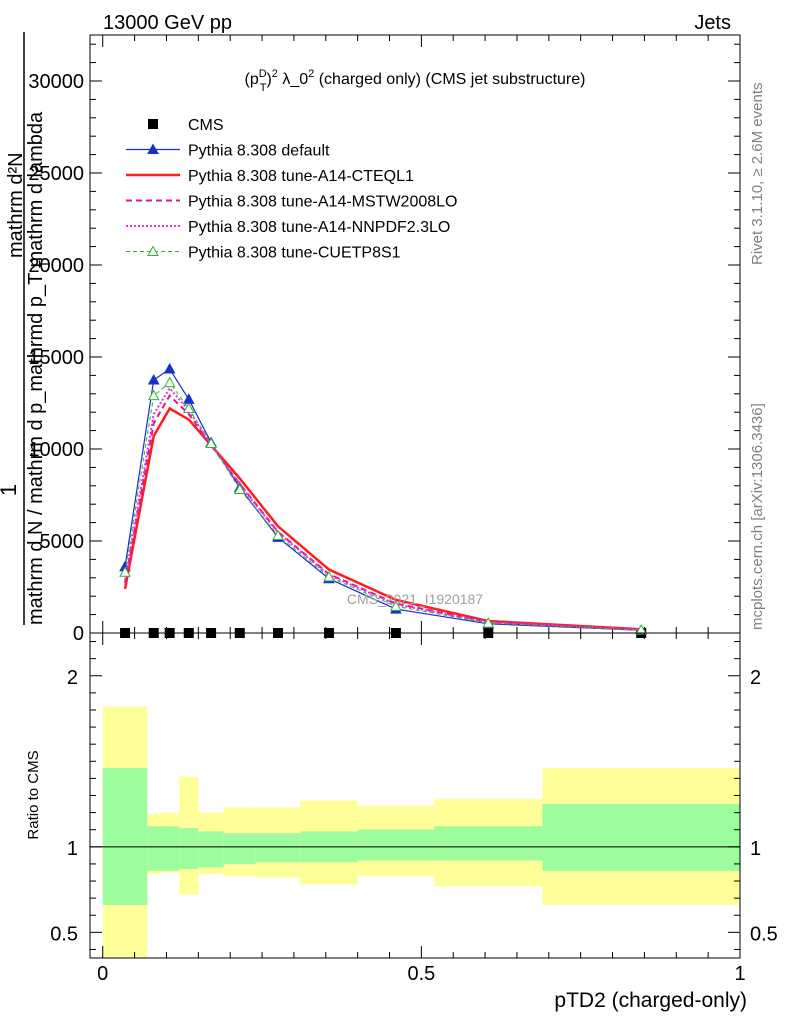 The height and width of the screenshot is (1024, 786). I want to click on y-tick-label: 20000, so click(56, 266).